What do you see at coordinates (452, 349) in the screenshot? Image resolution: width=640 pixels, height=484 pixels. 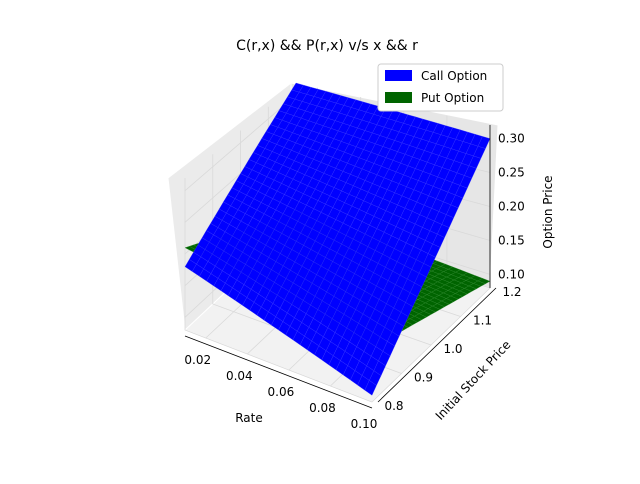 I see `y-tick-label: 1.0` at bounding box center [452, 349].